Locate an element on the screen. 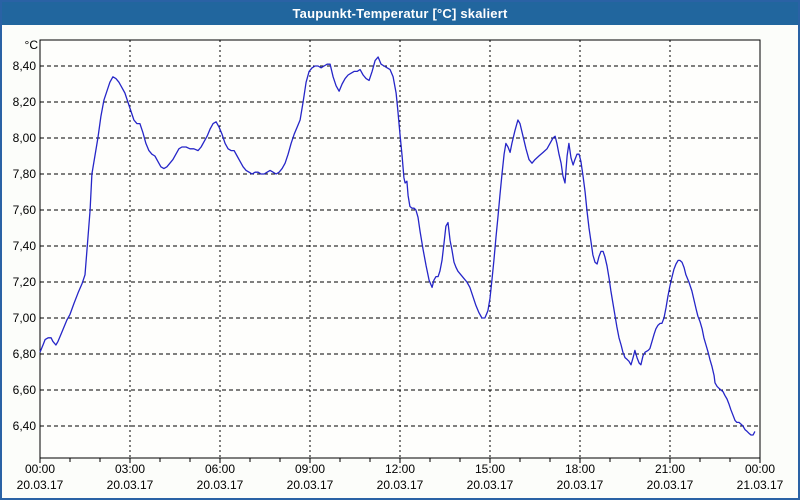  x-tick-time-label: 09:00 is located at coordinates (310, 469).